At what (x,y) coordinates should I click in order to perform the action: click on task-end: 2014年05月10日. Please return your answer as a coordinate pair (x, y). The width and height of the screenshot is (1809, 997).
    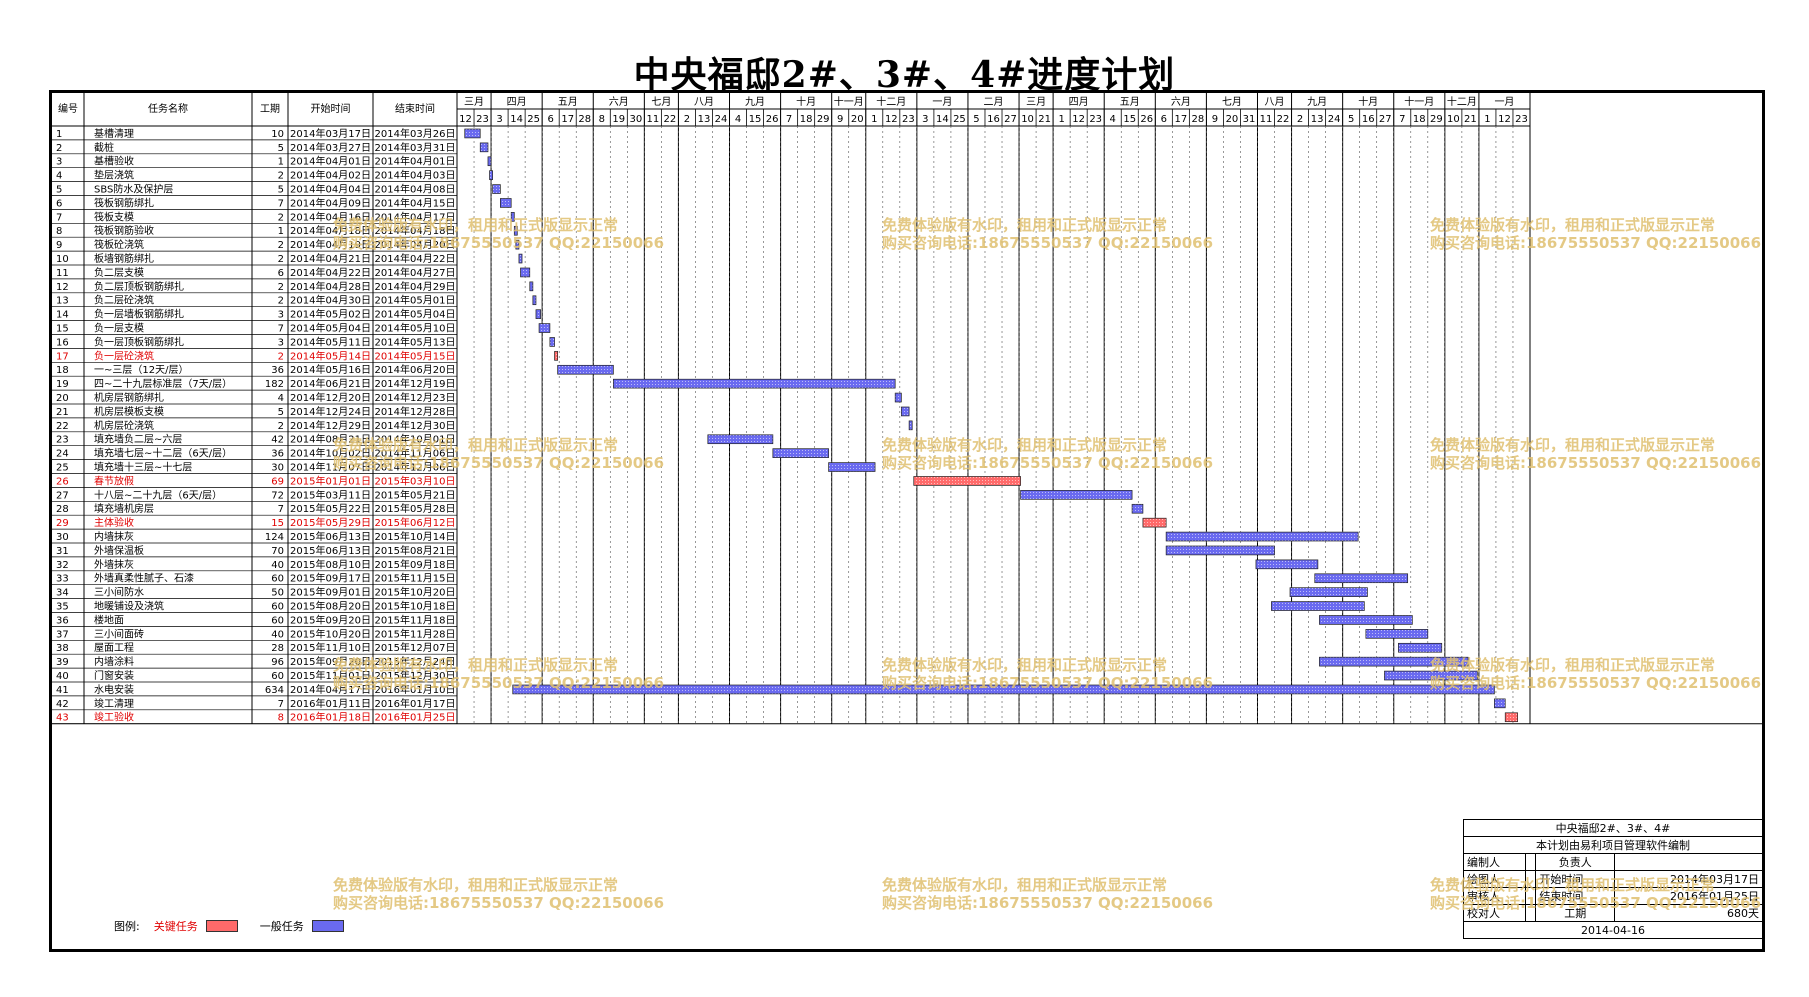
    Looking at the image, I should click on (415, 328).